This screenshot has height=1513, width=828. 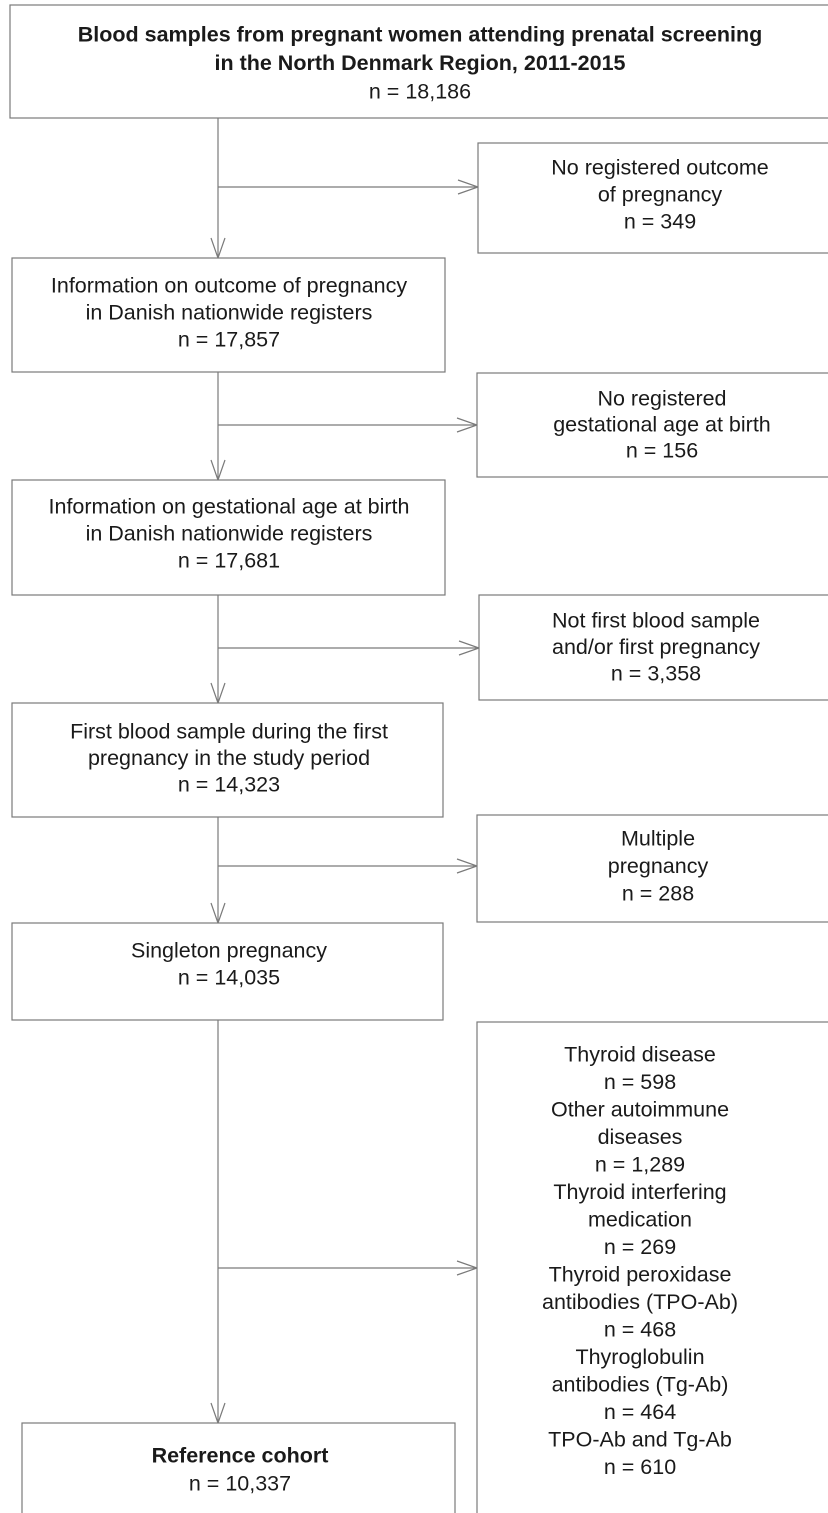 I want to click on exclusion-box-text: n = 464, so click(x=640, y=1412).